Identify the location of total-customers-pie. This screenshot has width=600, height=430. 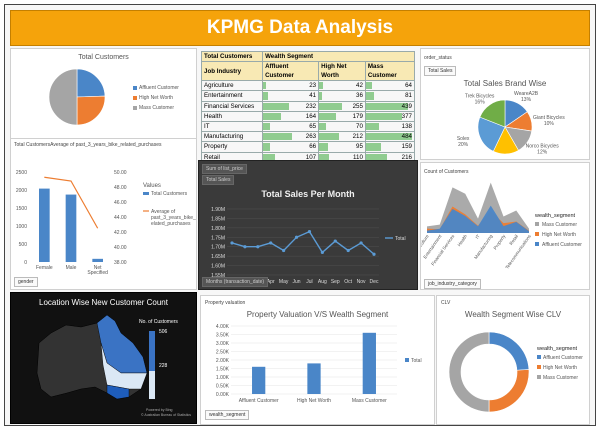
(77, 97).